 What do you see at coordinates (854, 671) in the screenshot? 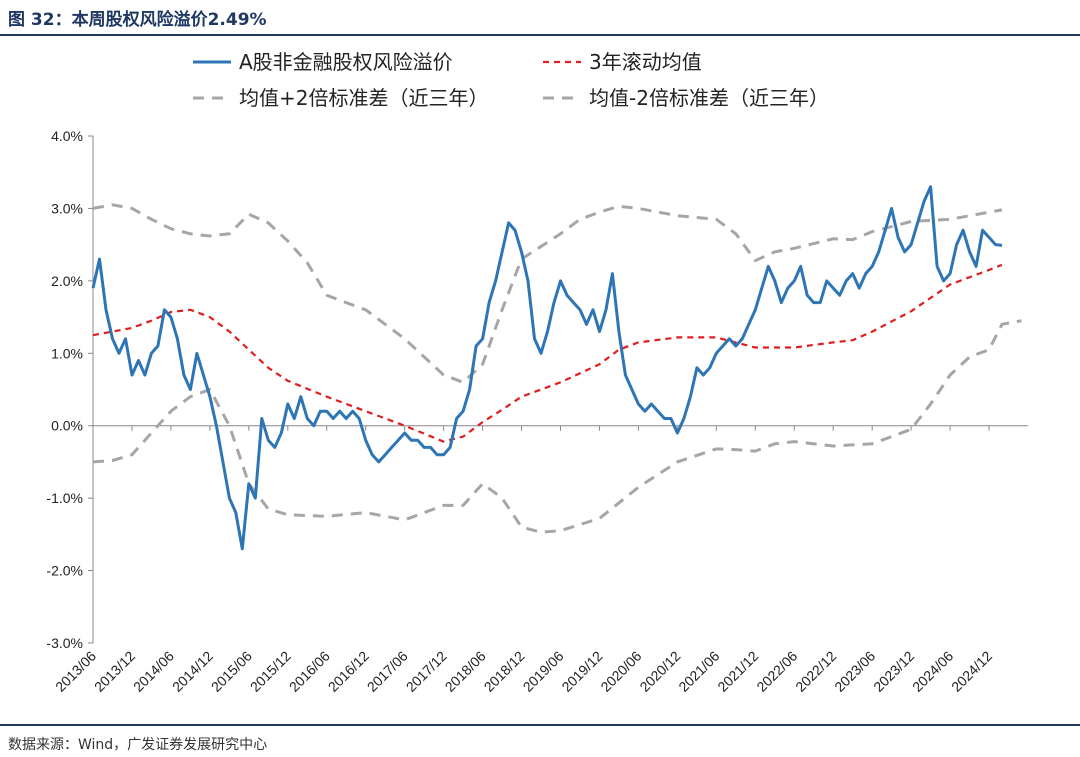
I see `x-tick-label: 2023/06` at bounding box center [854, 671].